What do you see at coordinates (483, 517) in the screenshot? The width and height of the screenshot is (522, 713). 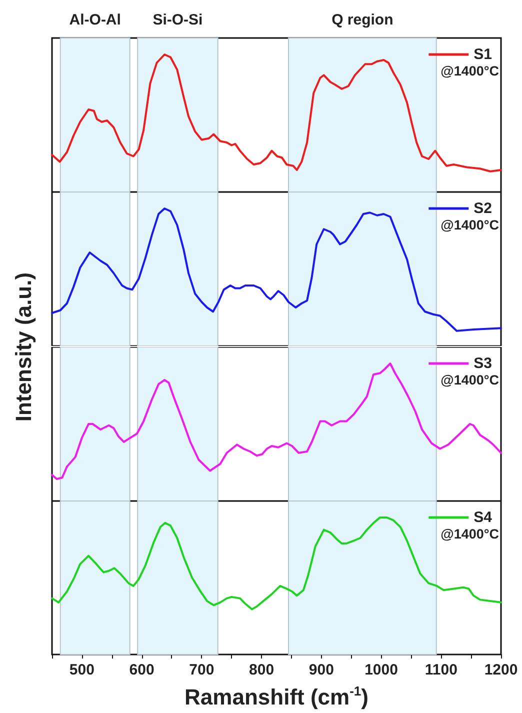 I see `legend-label: S4` at bounding box center [483, 517].